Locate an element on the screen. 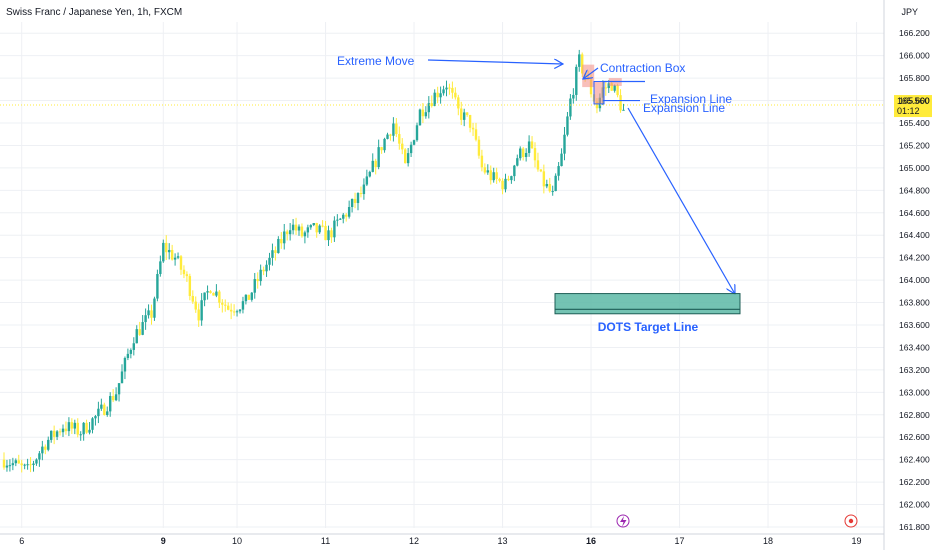  y-tick-label: 166.200 is located at coordinates (914, 33).